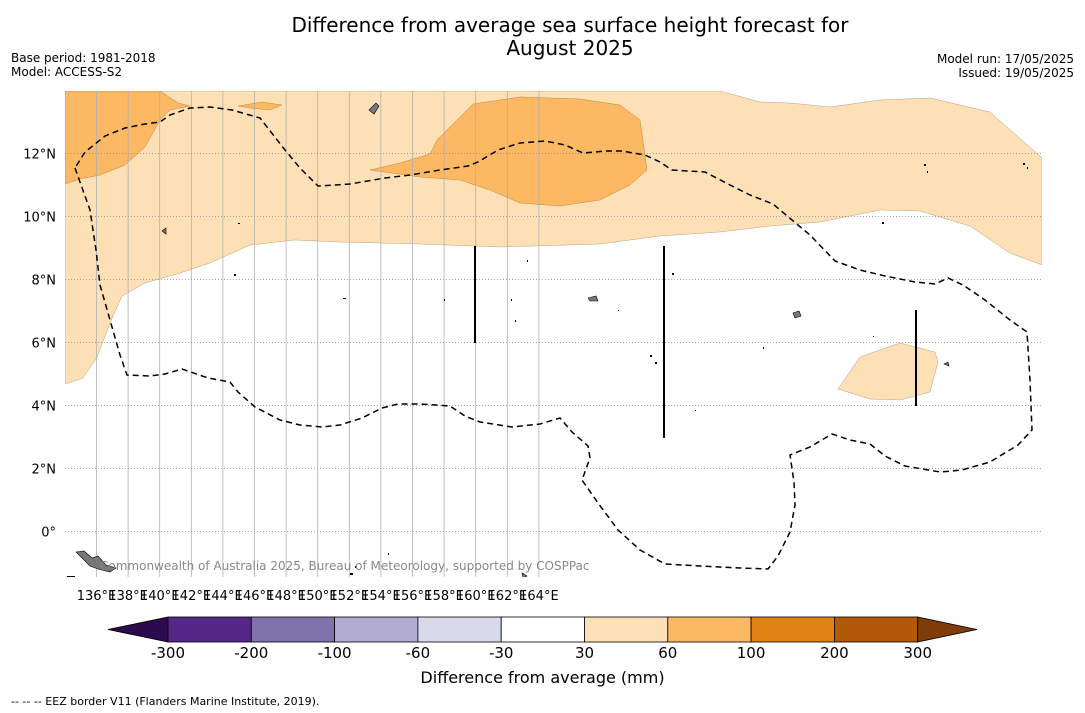 The width and height of the screenshot is (1085, 713). I want to click on longitude-tick-label: 138°E, so click(128, 596).